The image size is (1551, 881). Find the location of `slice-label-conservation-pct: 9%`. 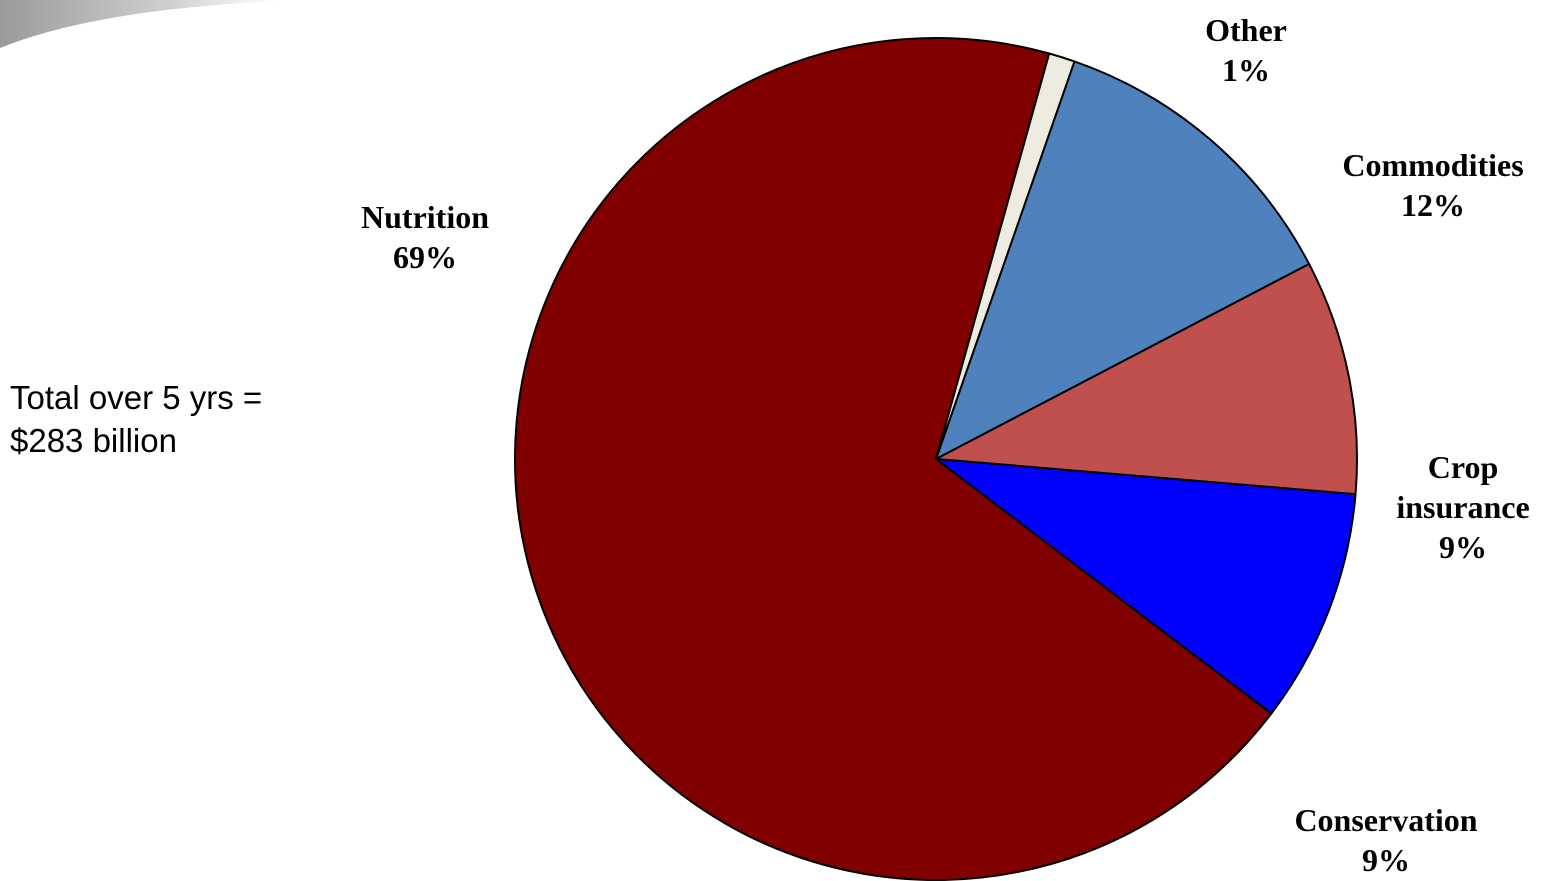

slice-label-conservation-pct: 9% is located at coordinates (1385, 860).